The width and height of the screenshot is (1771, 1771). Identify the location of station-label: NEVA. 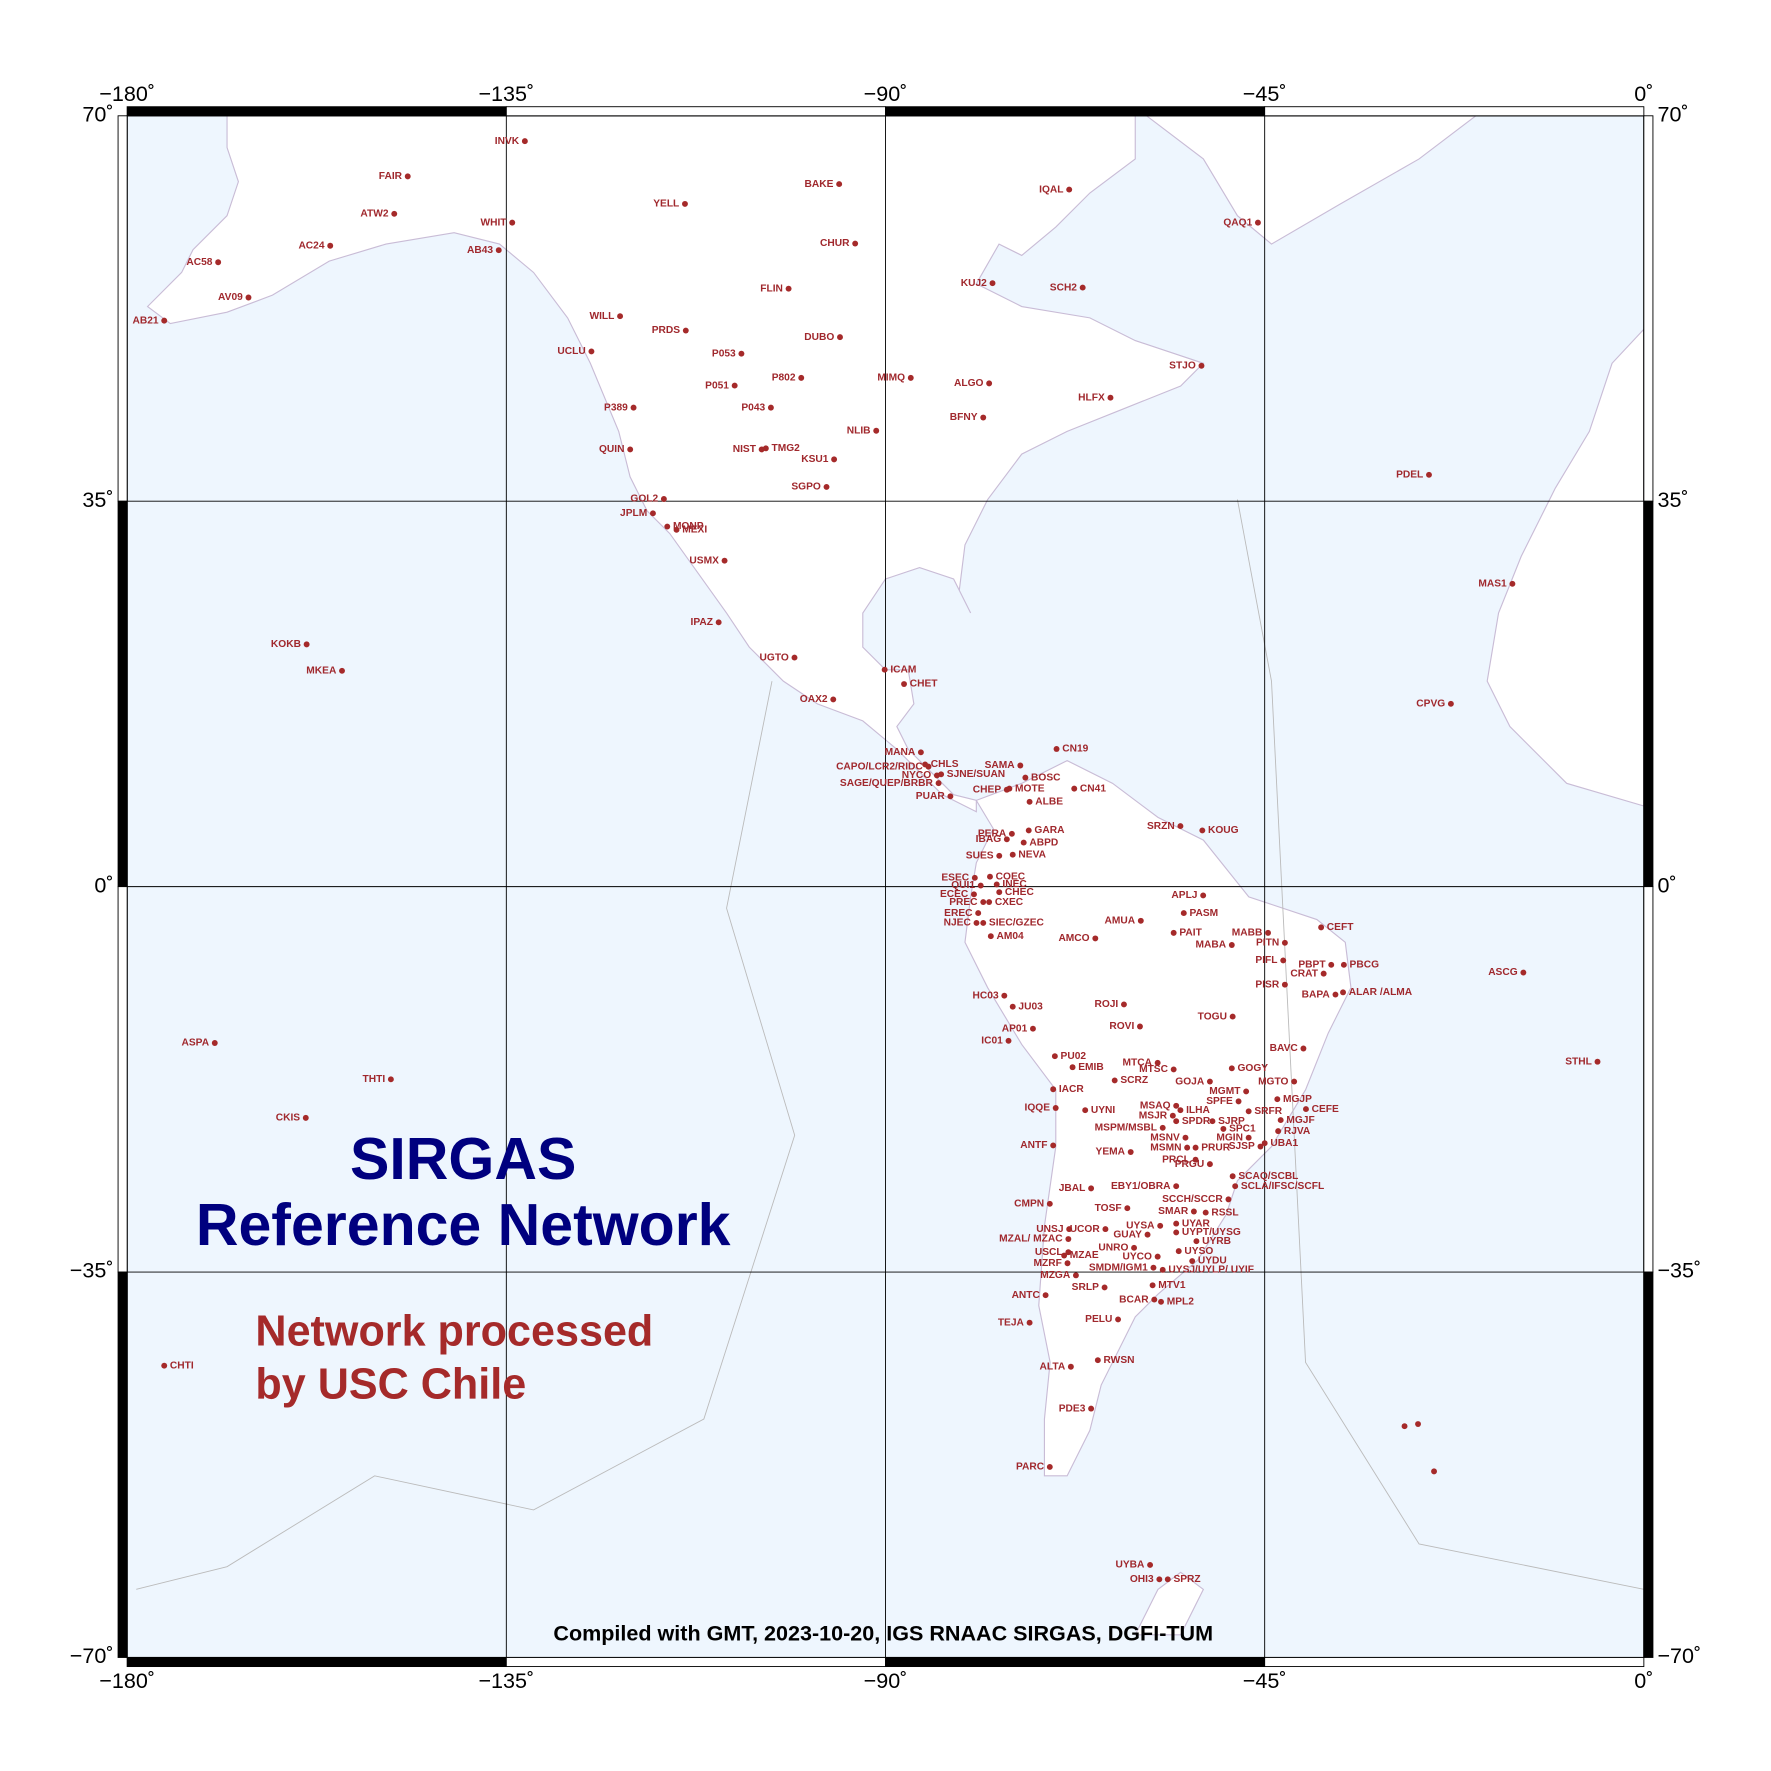
(1032, 854).